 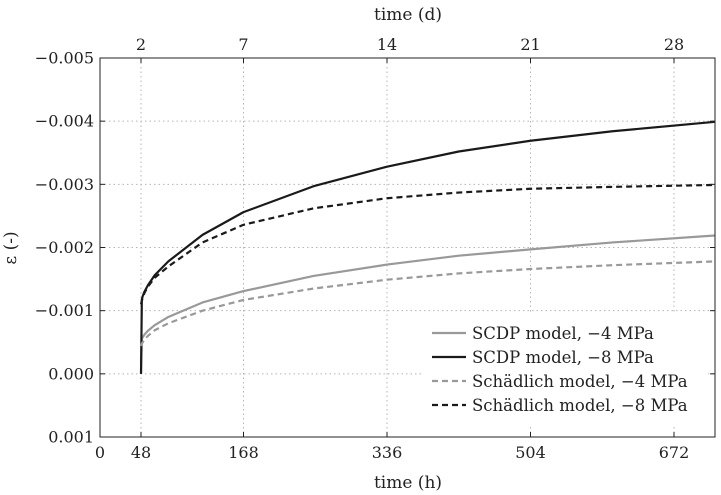 I want to click on x-bottom-tick-label: 336, so click(x=387, y=452).